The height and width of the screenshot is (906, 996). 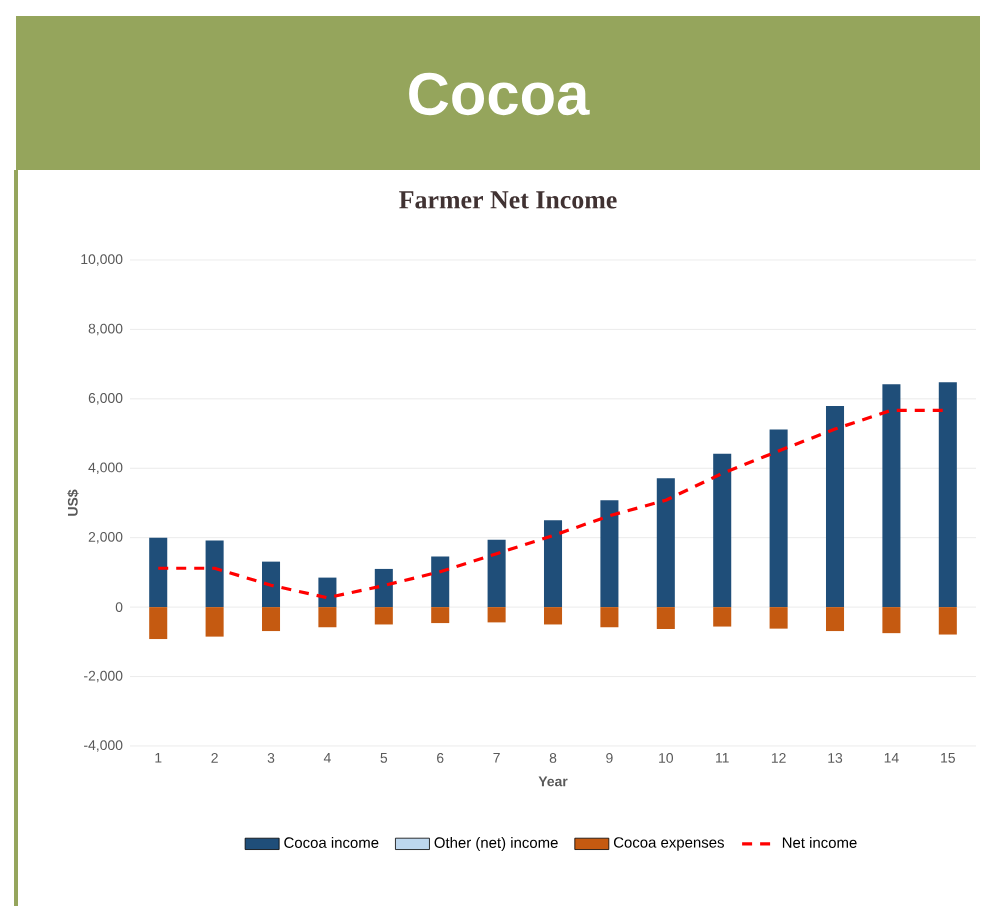 What do you see at coordinates (499, 94) in the screenshot?
I see `chart-title: Cocoa` at bounding box center [499, 94].